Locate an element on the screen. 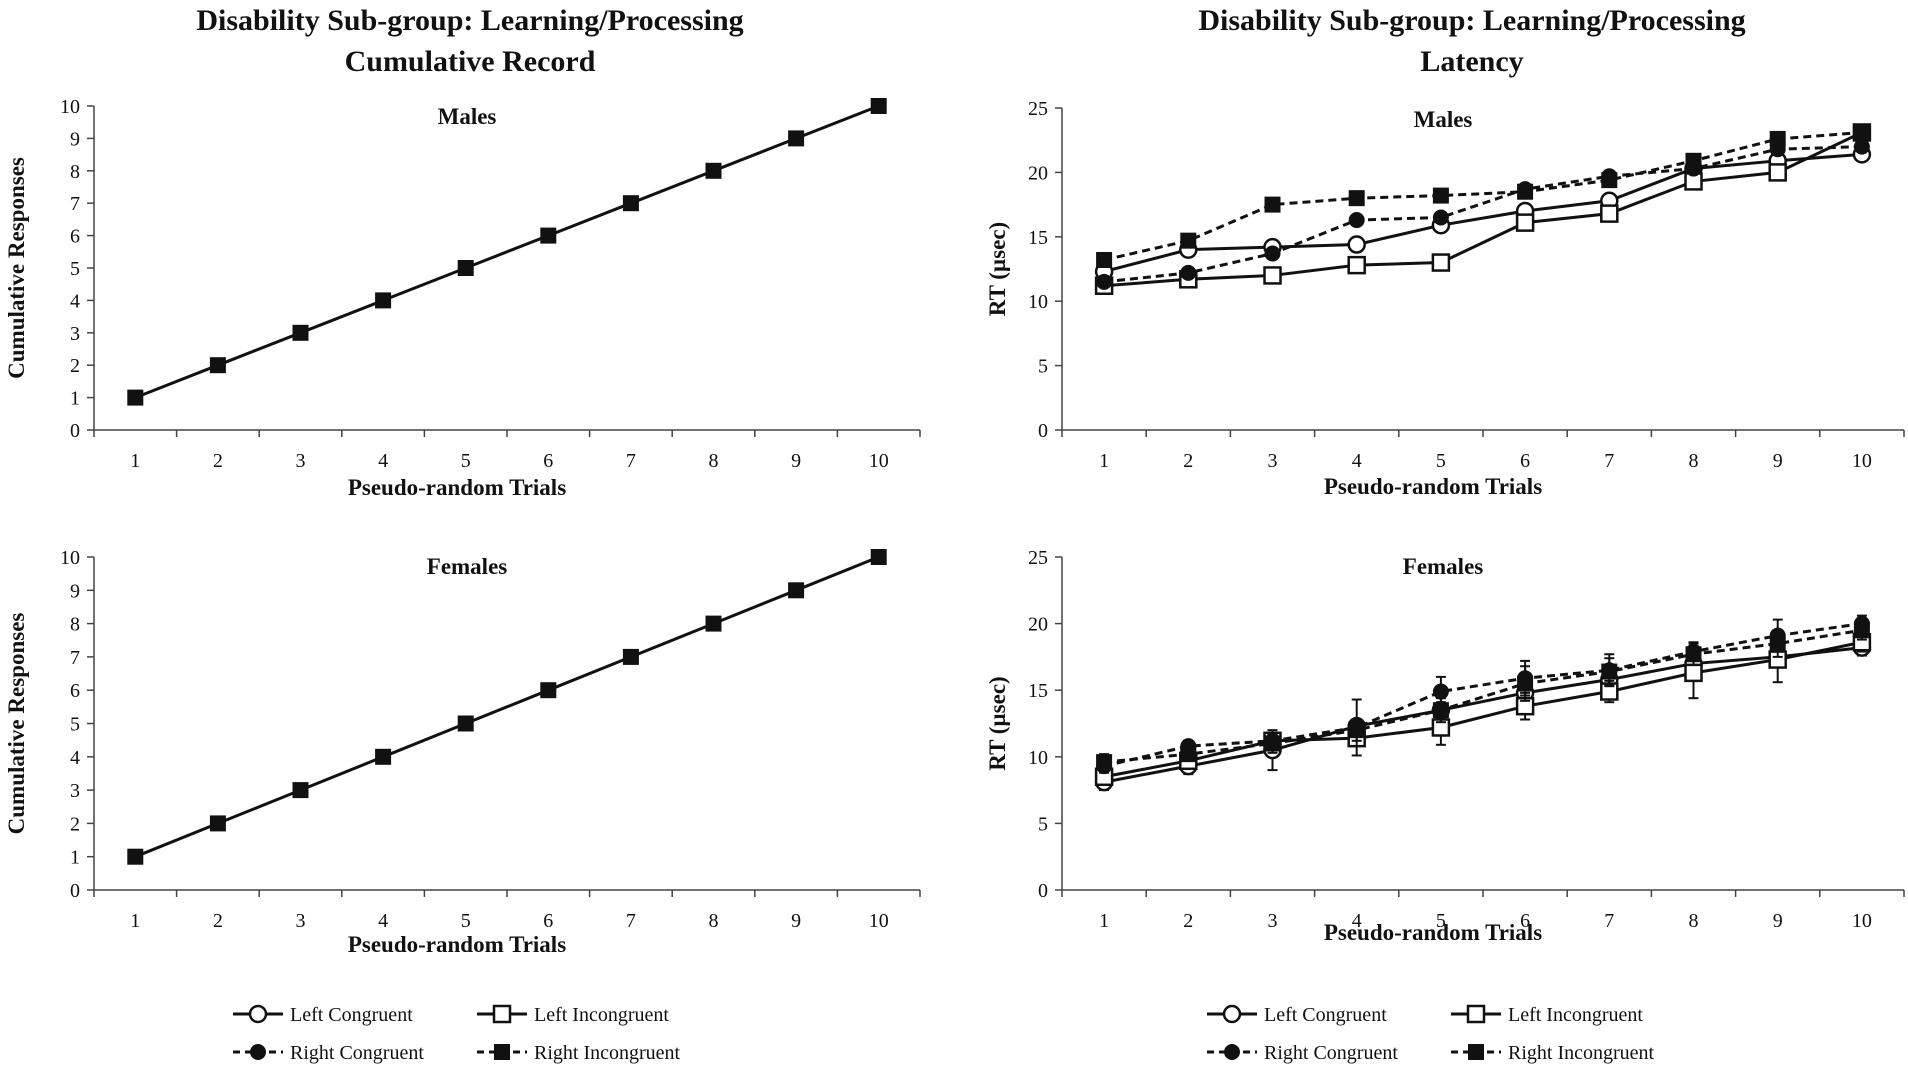 The image size is (1908, 1069). y-axis-label: RT (µsec) is located at coordinates (997, 269).